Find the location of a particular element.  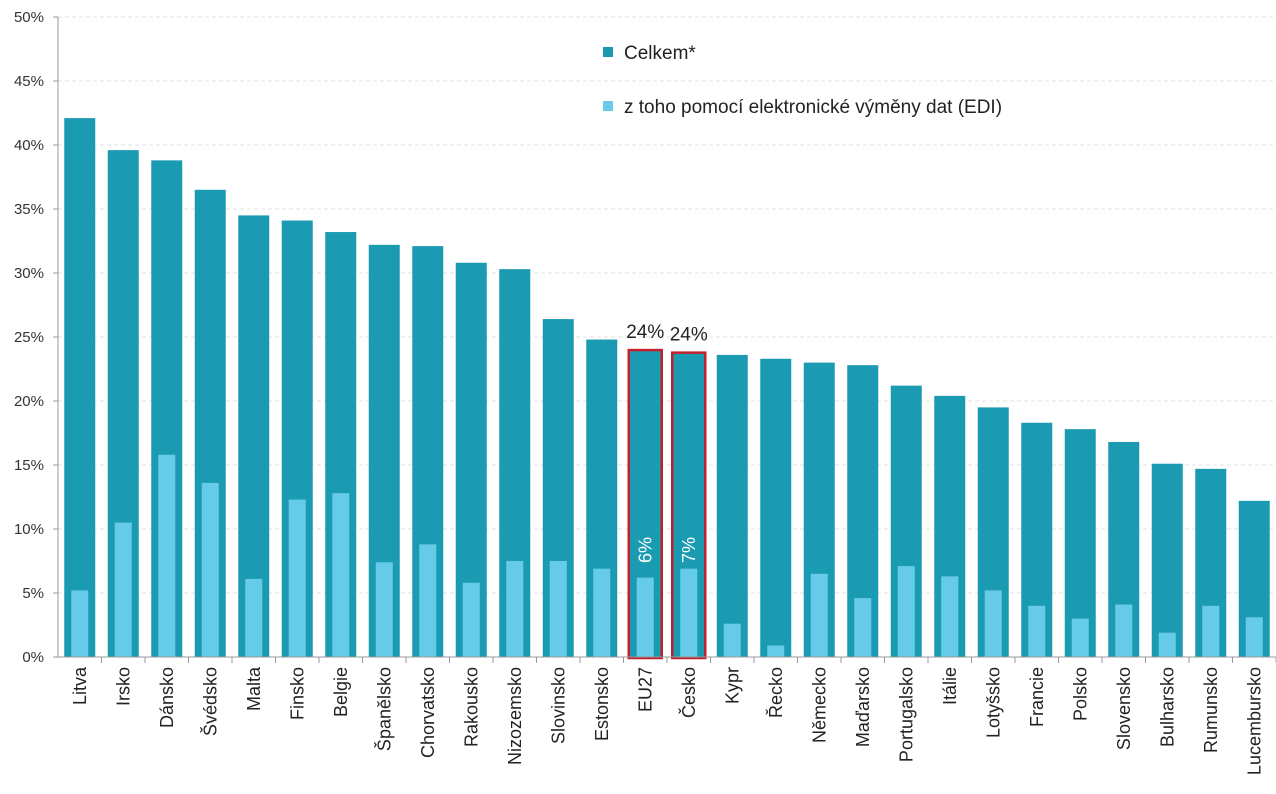

x-tick-label-rumunsko: Rumunsko is located at coordinates (1211, 710).